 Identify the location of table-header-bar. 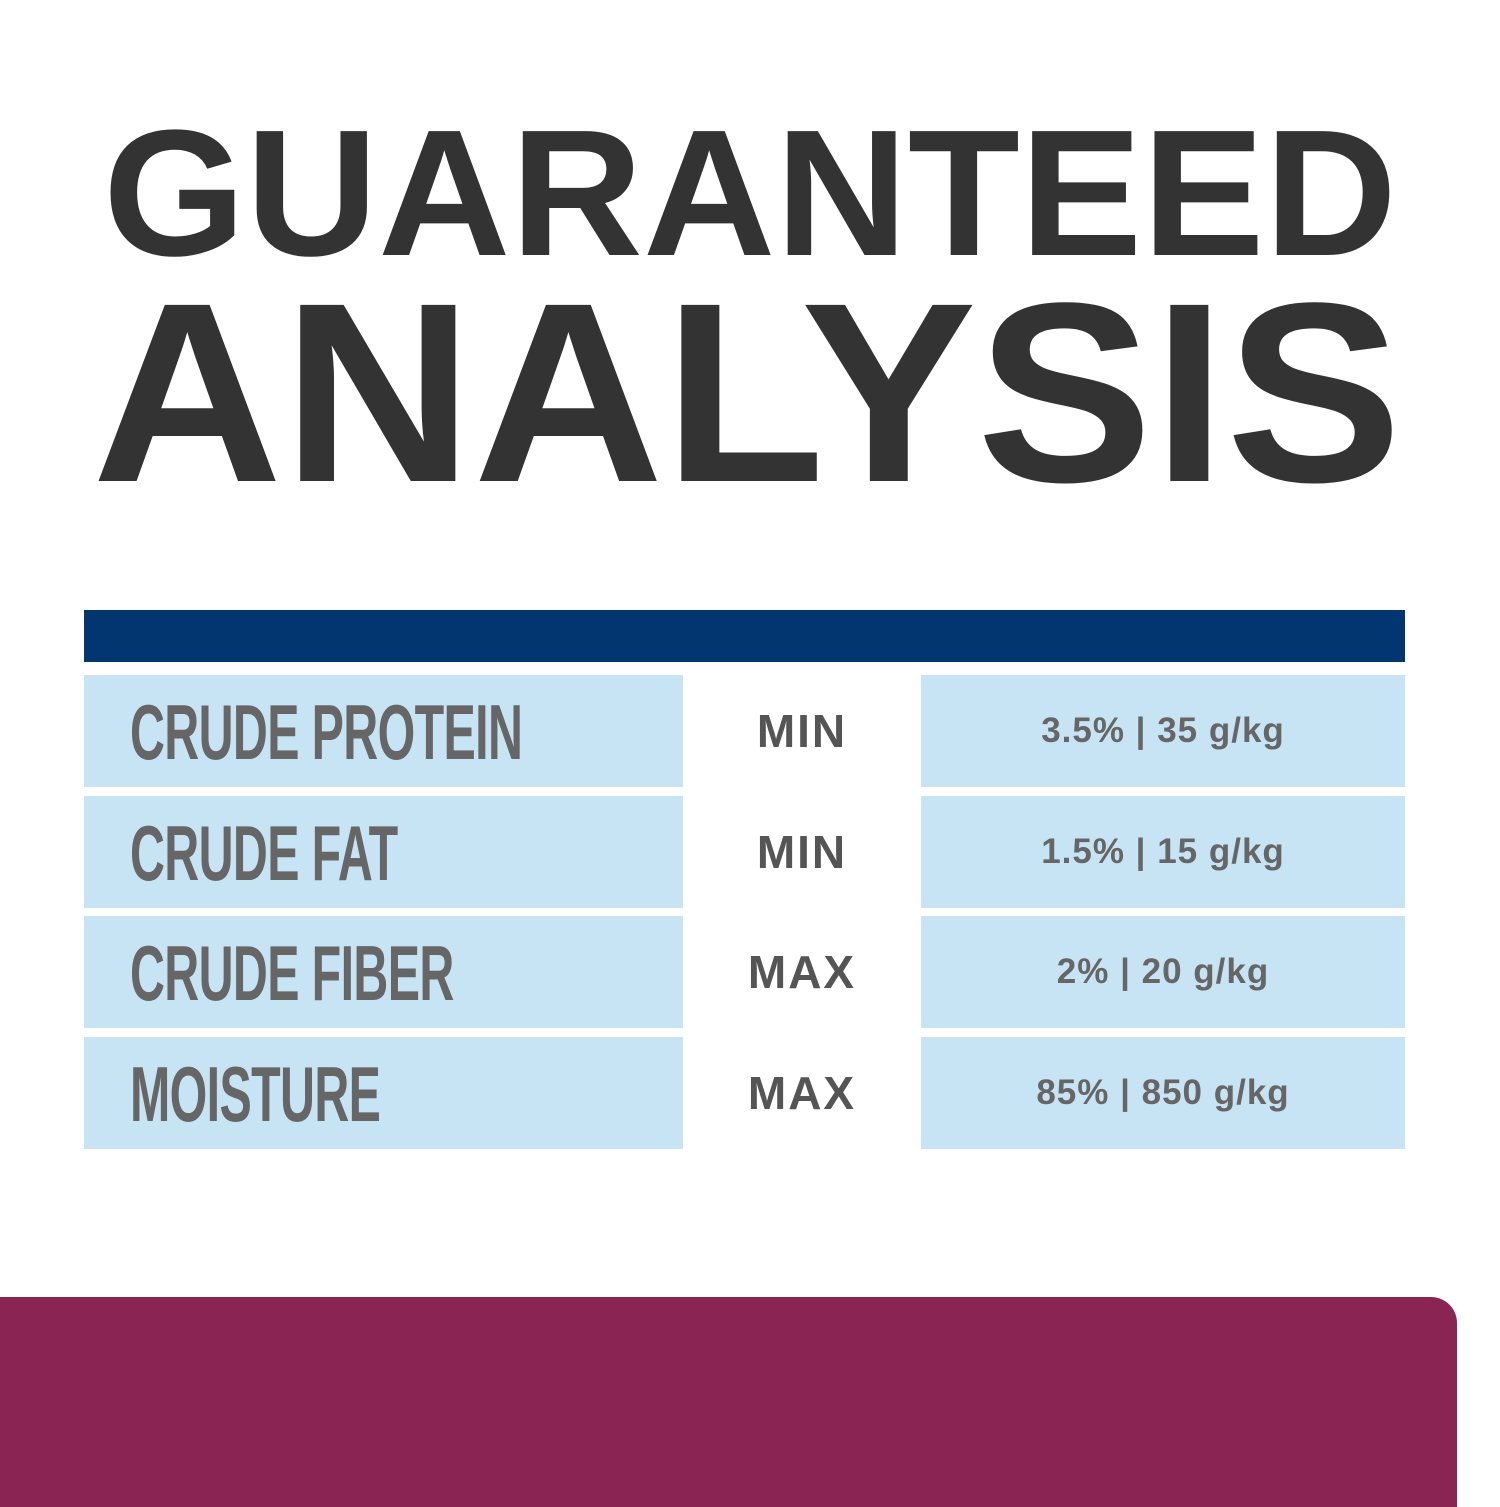
(744, 636).